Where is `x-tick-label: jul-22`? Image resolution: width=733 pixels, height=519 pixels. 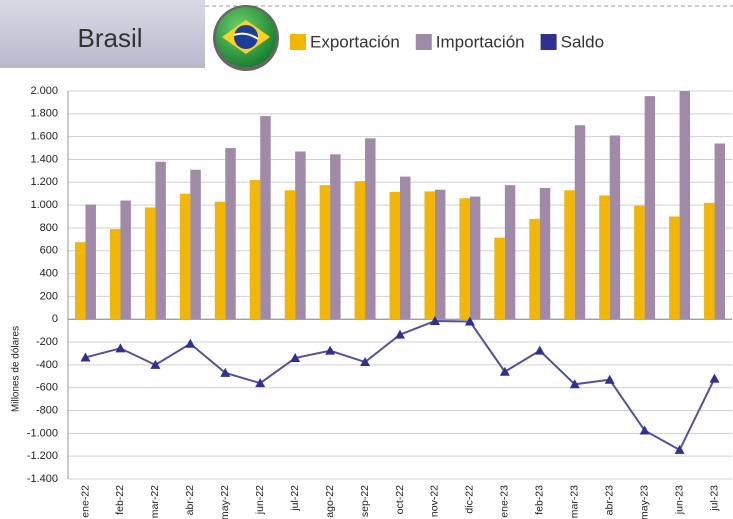
x-tick-label: jul-22 is located at coordinates (295, 498).